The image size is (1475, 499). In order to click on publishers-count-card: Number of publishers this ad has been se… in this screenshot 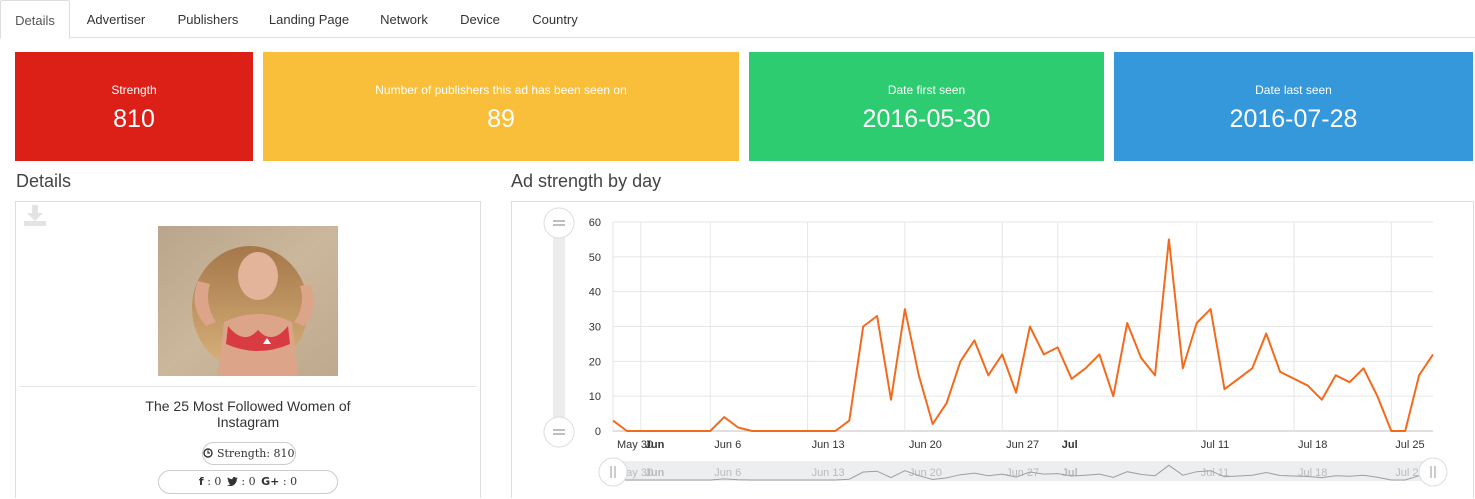, I will do `click(501, 106)`.